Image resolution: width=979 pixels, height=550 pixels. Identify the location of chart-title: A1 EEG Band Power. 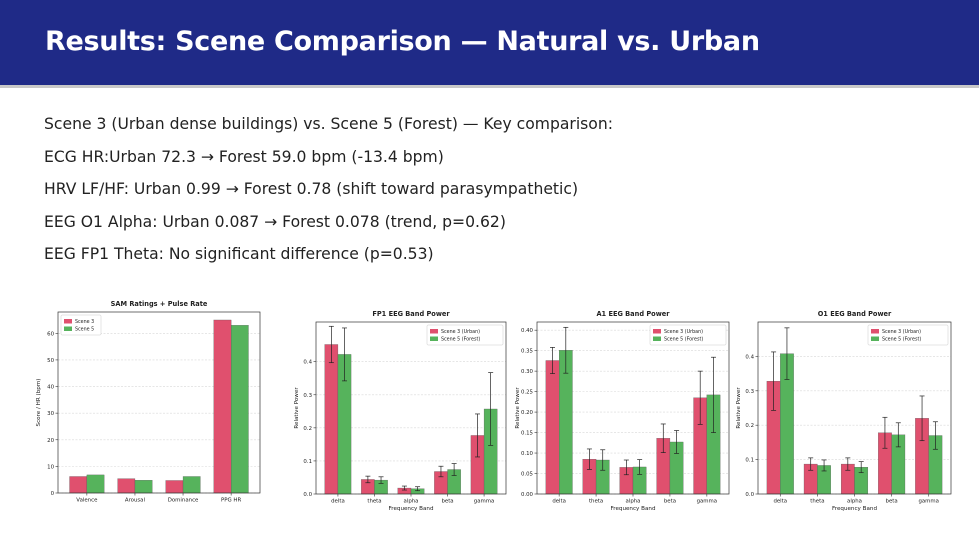
(633, 314).